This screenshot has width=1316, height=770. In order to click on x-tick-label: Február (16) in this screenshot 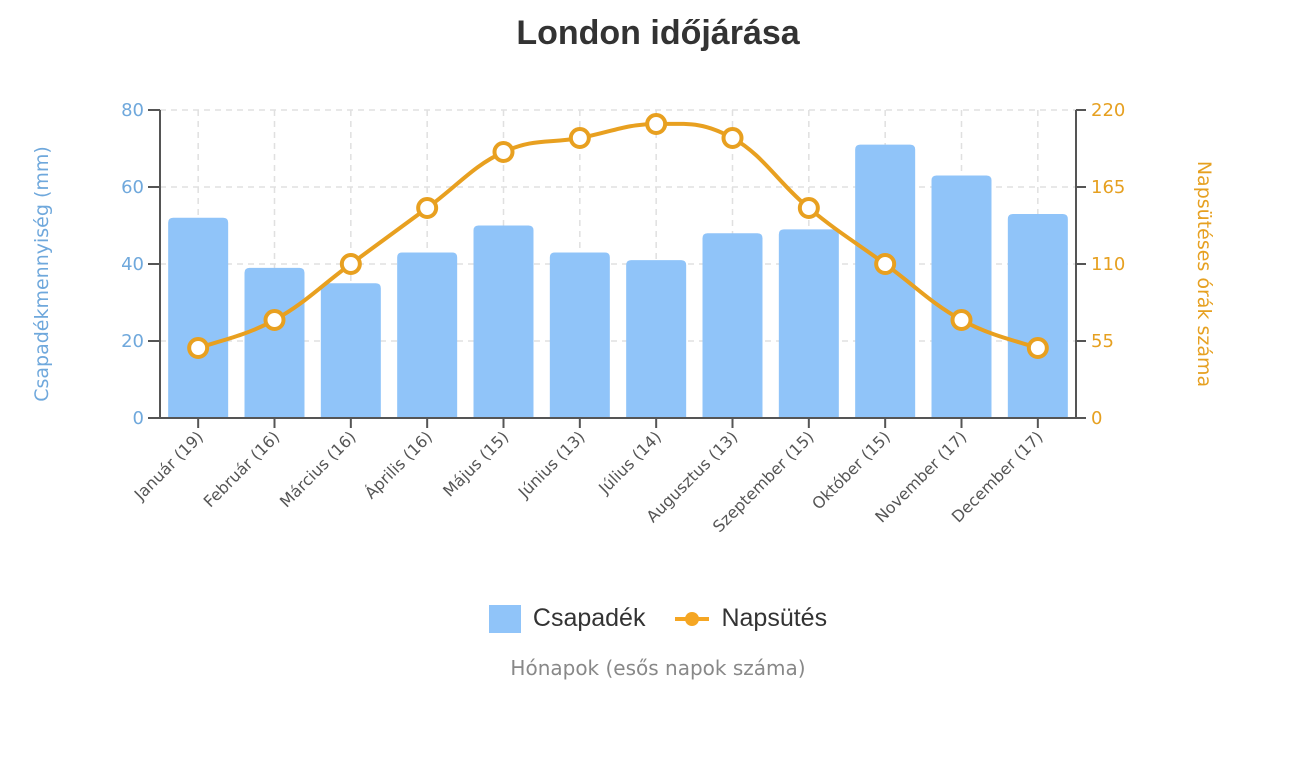, I will do `click(242, 469)`.